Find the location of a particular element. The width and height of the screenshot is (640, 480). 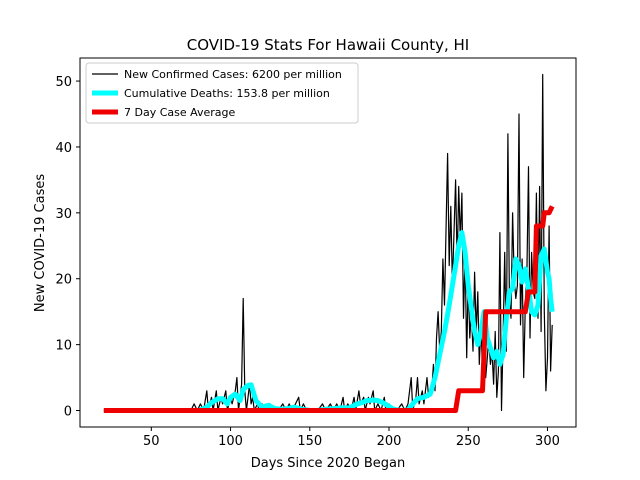

x-tick-label: 300 is located at coordinates (547, 441).